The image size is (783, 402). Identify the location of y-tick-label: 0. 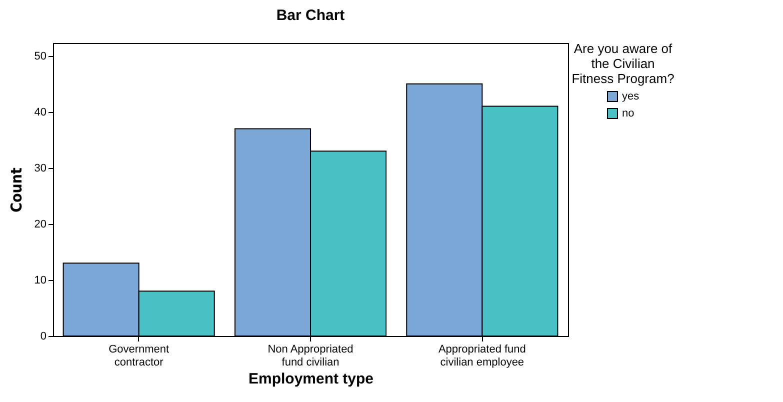
(43, 336).